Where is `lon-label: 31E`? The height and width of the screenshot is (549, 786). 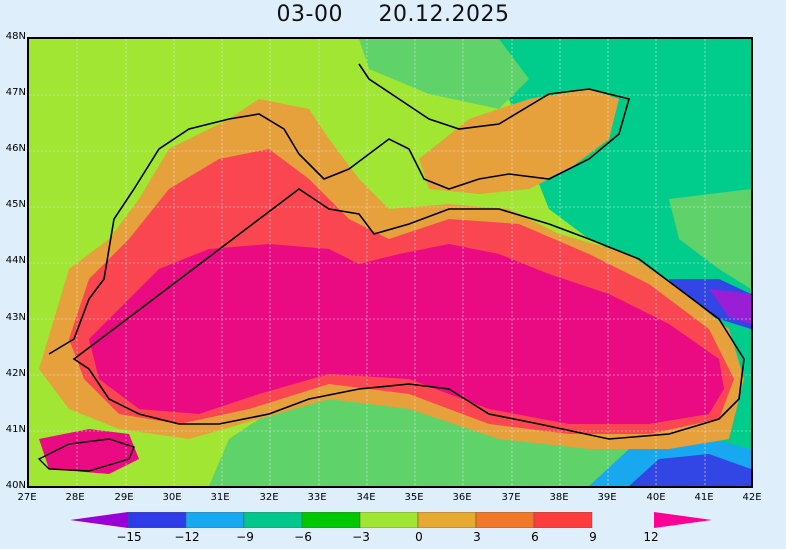 lon-label: 31E is located at coordinates (220, 497).